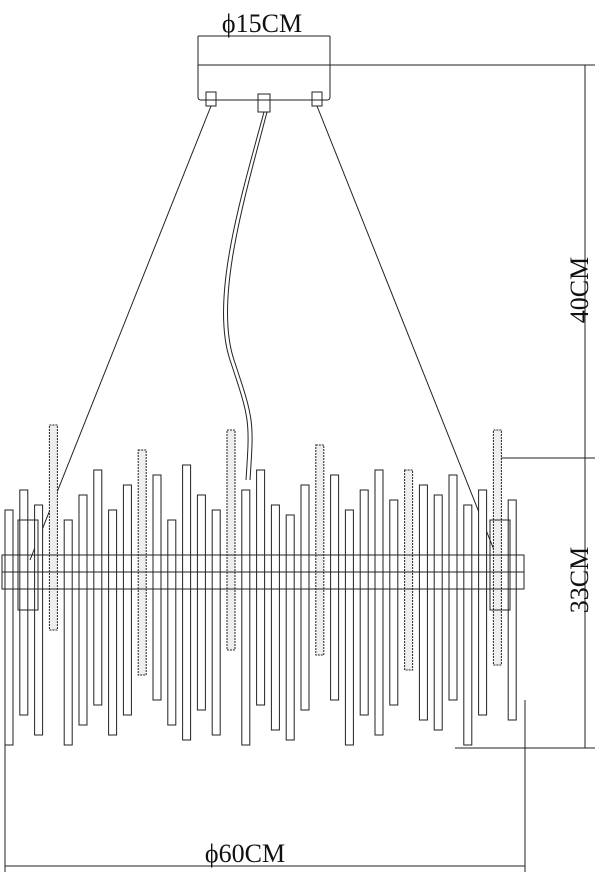  What do you see at coordinates (264, 82) in the screenshot?
I see `canopy` at bounding box center [264, 82].